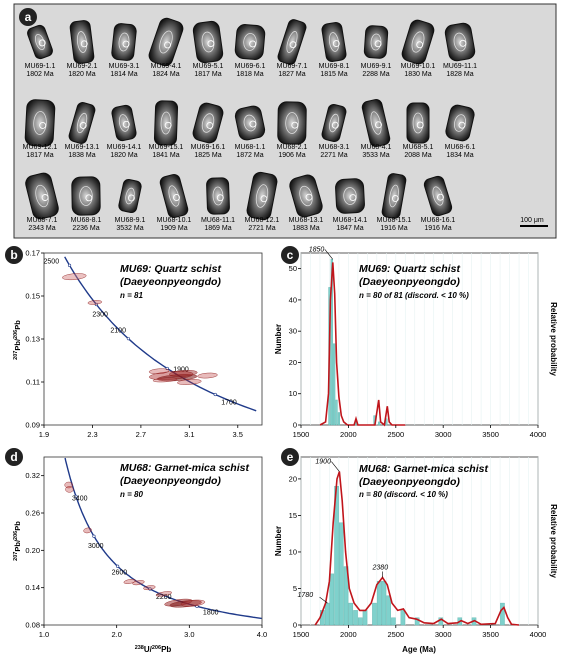 The height and width of the screenshot is (663, 568). Describe the element at coordinates (208, 66) in the screenshot. I see `grain-id-label: MU69-5.1` at that location.